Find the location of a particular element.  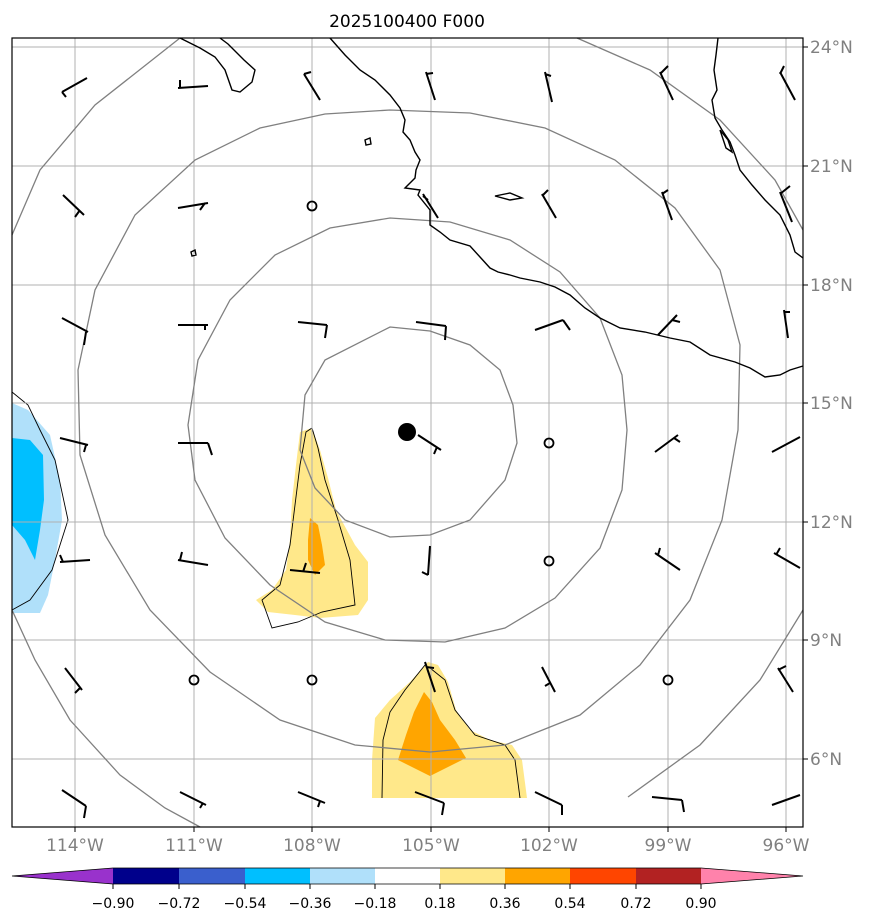

lon-label: 96°W is located at coordinates (786, 846).